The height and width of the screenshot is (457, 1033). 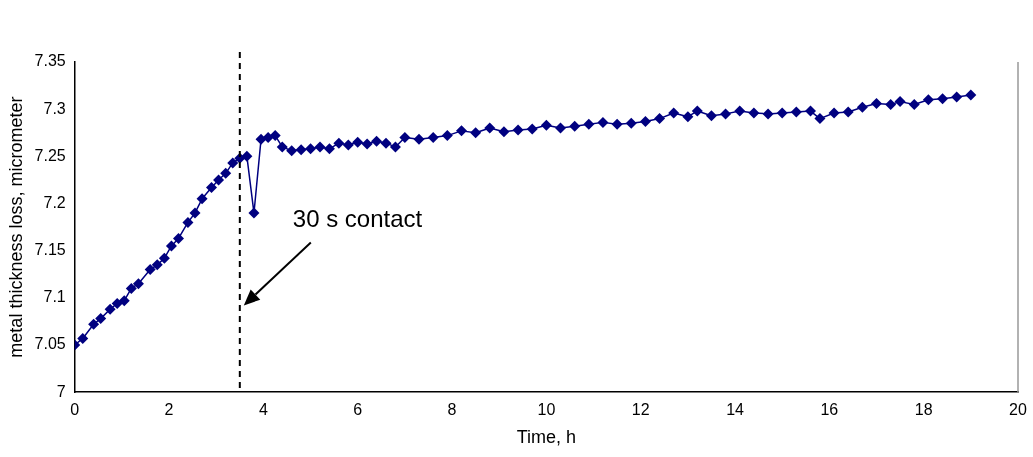 I want to click on ref-line-label: 30 s contact, so click(x=357, y=219).